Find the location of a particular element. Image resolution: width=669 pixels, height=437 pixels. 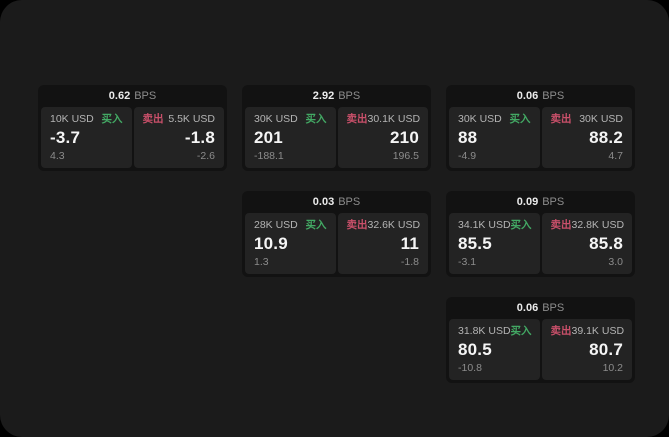

buy-sub-value: -3.1 is located at coordinates (467, 262).